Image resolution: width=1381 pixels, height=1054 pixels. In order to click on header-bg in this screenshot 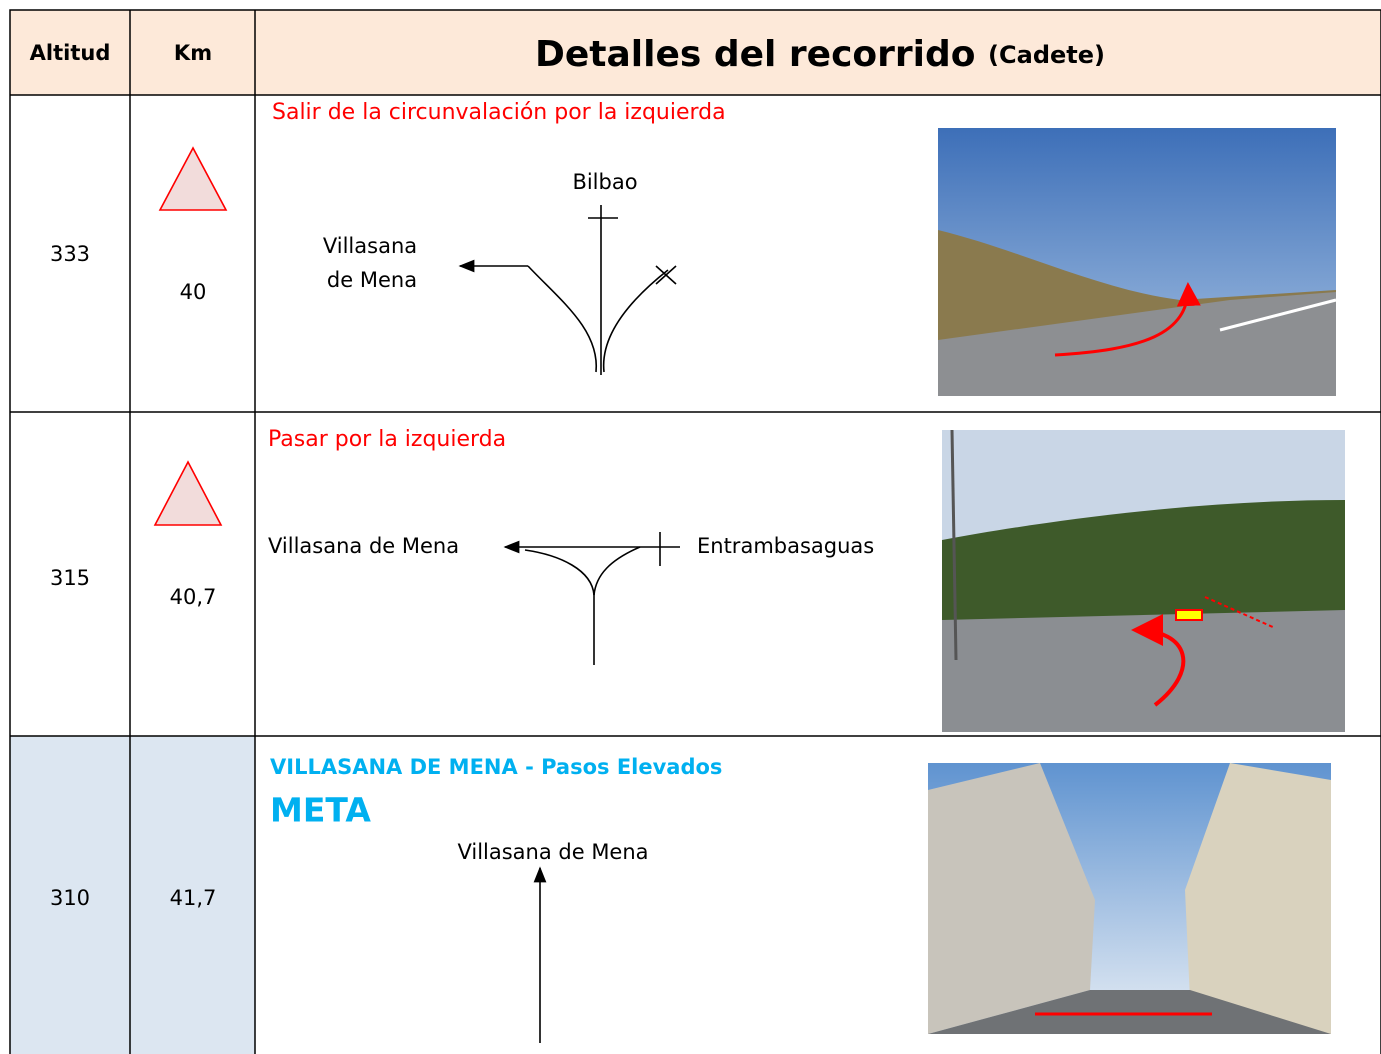, I will do `click(695, 52)`.